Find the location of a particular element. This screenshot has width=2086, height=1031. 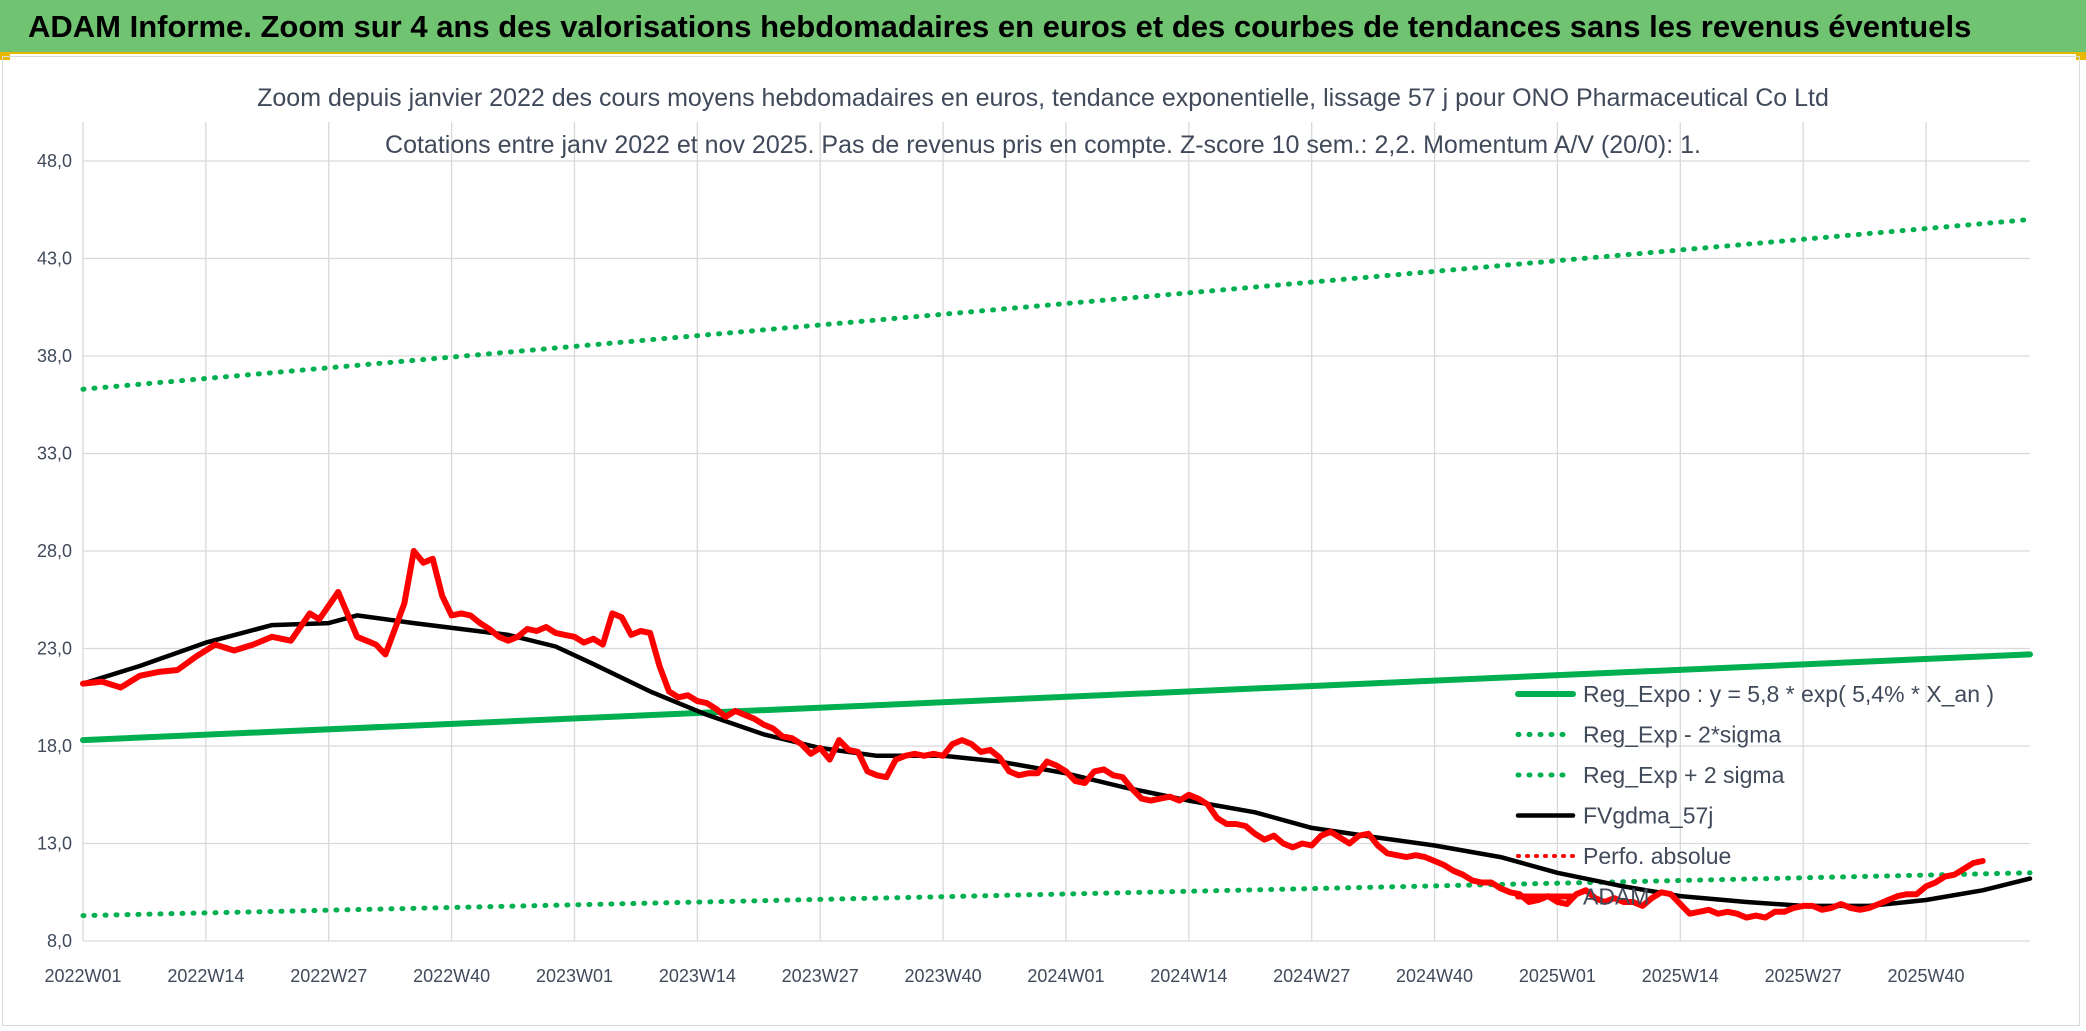

legend-label: Reg_Exp + 2 sigma is located at coordinates (1684, 775).